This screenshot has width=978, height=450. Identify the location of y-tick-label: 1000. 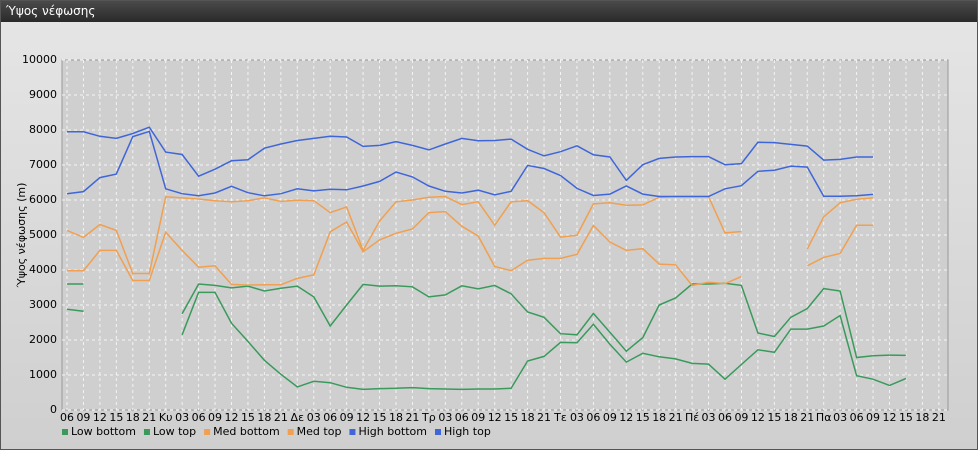
(43, 374).